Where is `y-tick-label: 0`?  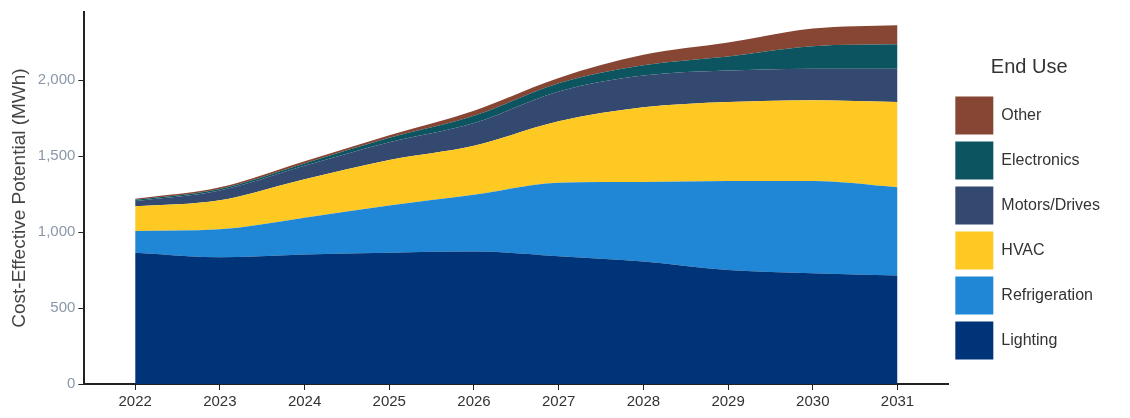
y-tick-label: 0 is located at coordinates (71, 383).